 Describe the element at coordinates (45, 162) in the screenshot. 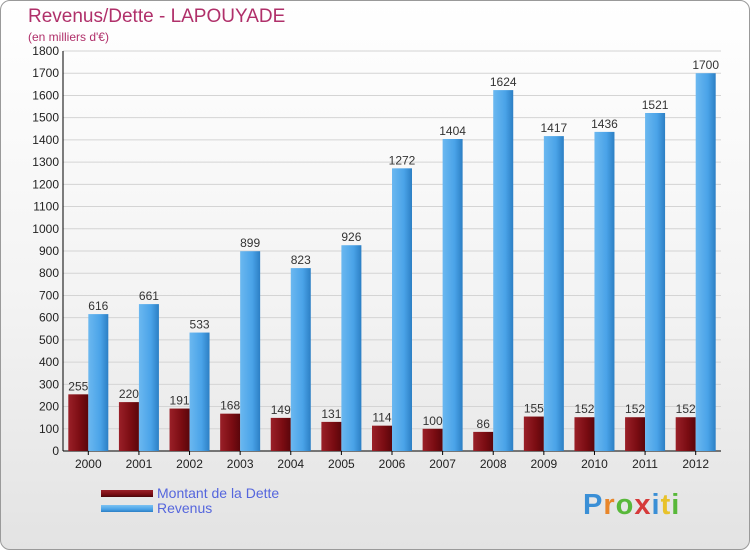

I see `y-tick-label: 1300` at that location.